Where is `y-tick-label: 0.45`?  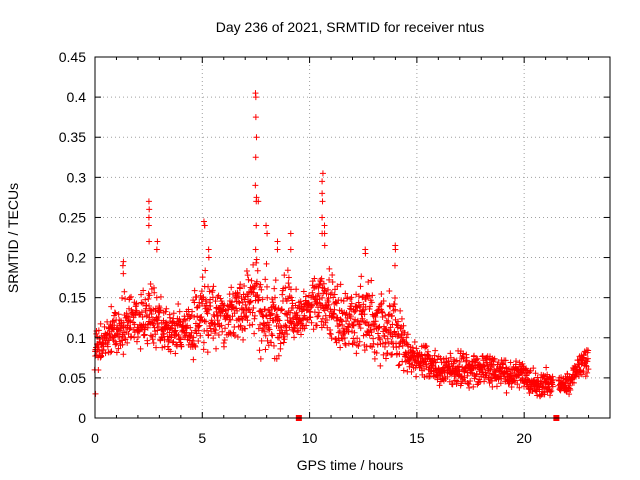
y-tick-label: 0.45 is located at coordinates (72, 57).